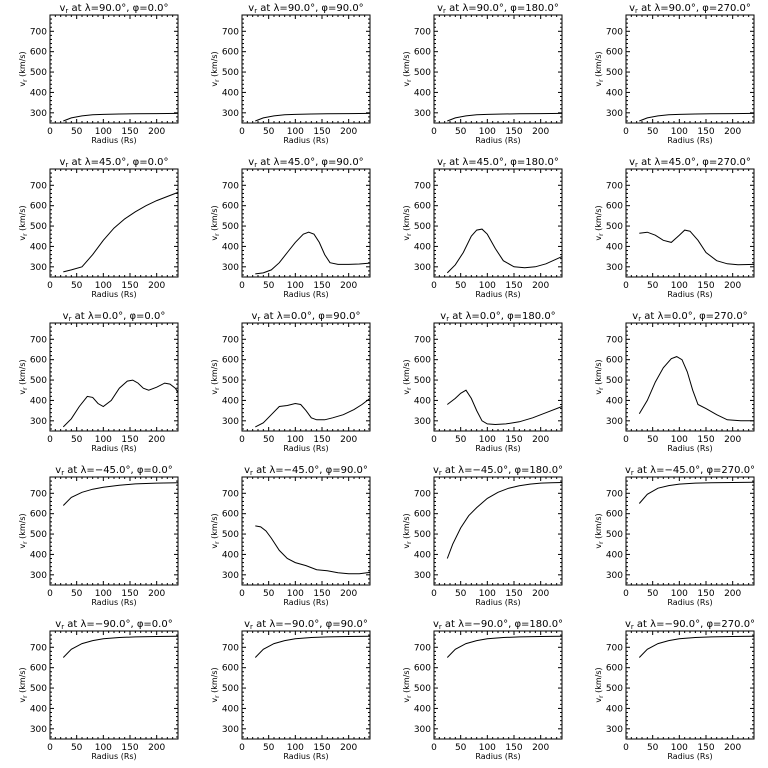  What do you see at coordinates (305, 9) in the screenshot?
I see `panel-title: vr at λ=90.0°, φ=90.0°` at bounding box center [305, 9].